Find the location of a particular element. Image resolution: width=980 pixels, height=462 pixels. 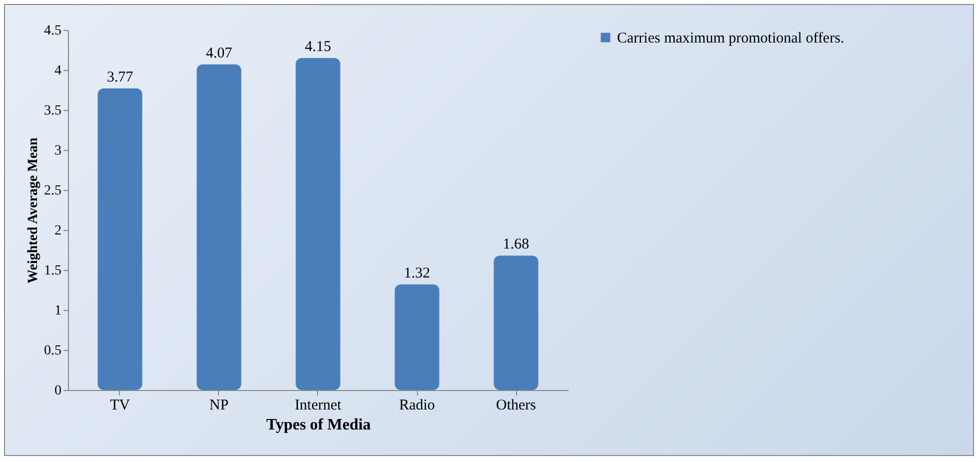

y-tick-label: 4 is located at coordinates (58, 71).